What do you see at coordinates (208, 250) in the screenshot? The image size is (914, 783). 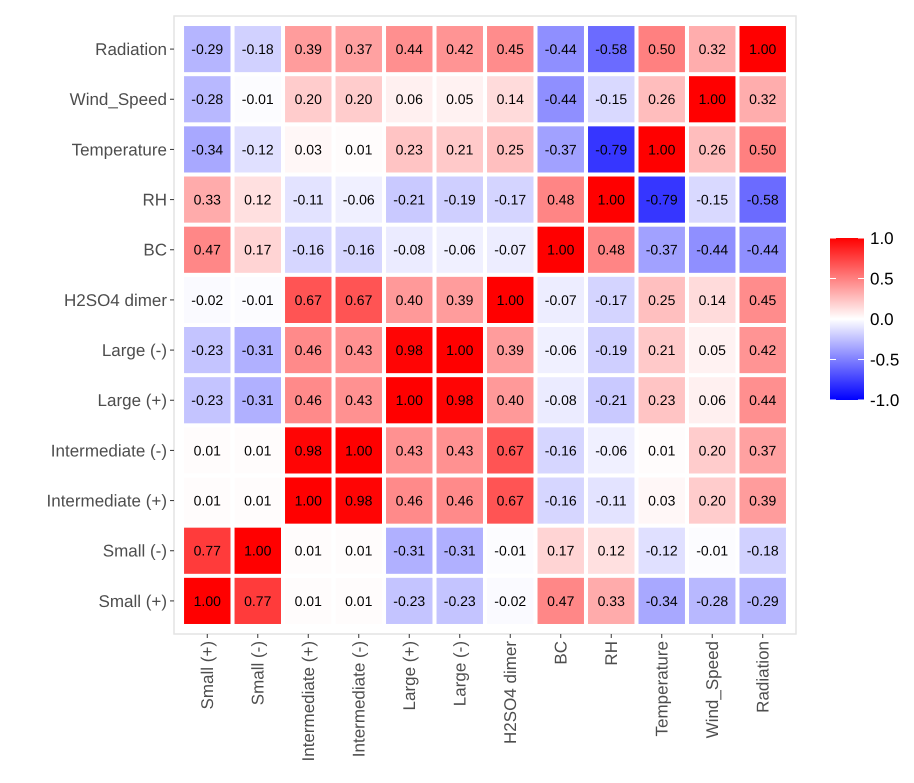 I see `data-label: 0.47` at bounding box center [208, 250].